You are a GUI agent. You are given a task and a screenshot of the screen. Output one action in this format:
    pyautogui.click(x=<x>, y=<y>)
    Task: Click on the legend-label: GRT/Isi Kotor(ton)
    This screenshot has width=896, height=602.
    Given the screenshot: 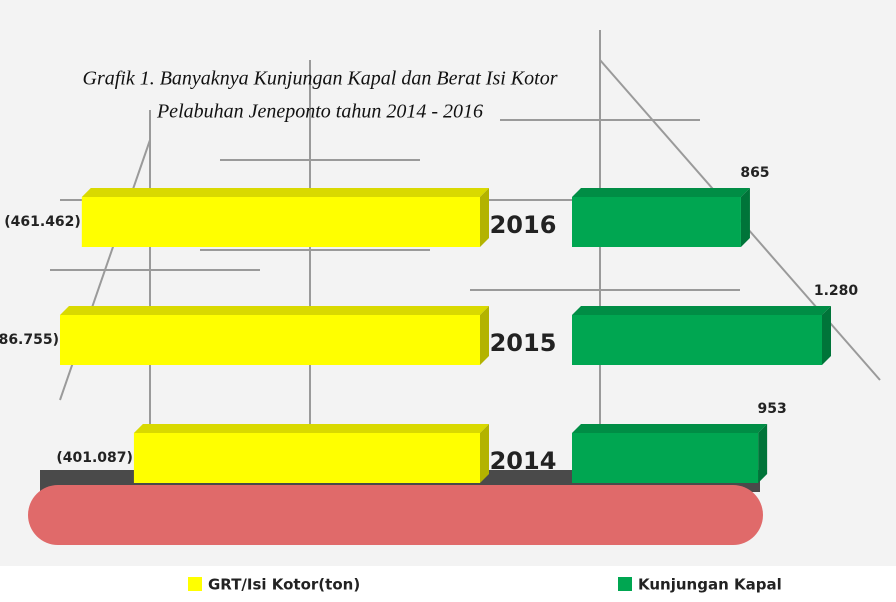 What is the action you would take?
    pyautogui.click(x=284, y=585)
    